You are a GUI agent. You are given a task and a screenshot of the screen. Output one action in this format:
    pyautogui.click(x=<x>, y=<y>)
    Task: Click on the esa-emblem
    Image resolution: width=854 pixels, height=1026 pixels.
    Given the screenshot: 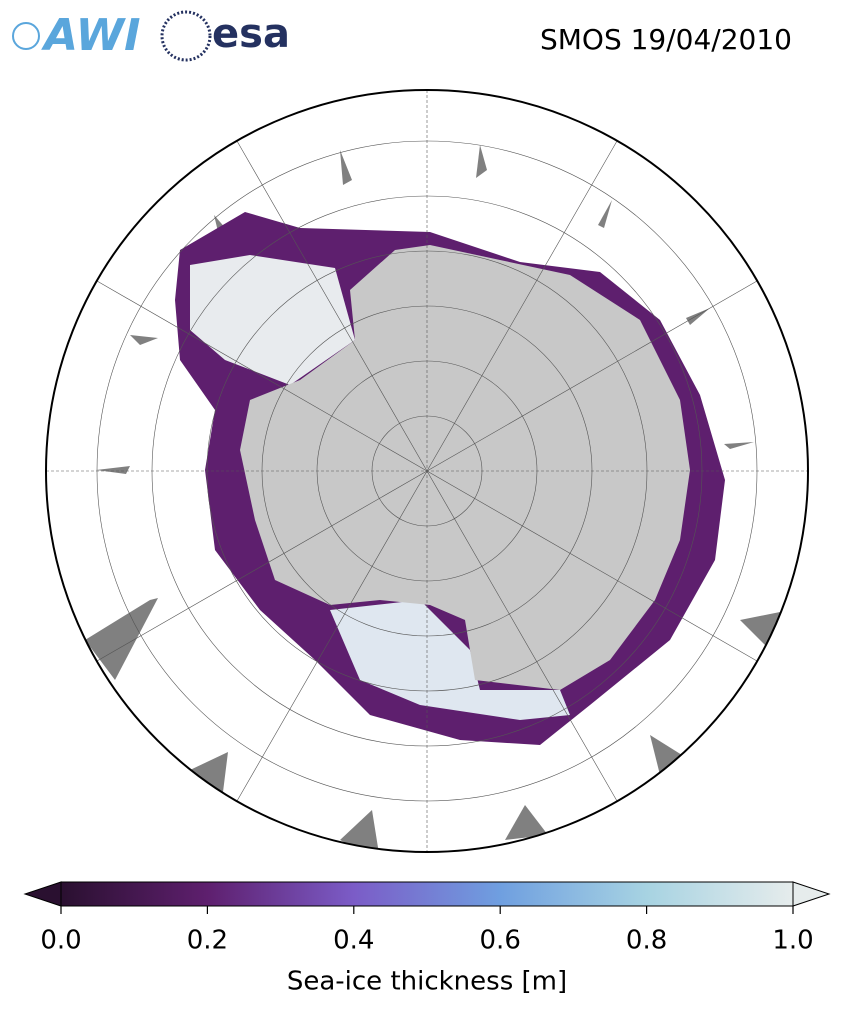 What is the action you would take?
    pyautogui.click(x=186, y=36)
    